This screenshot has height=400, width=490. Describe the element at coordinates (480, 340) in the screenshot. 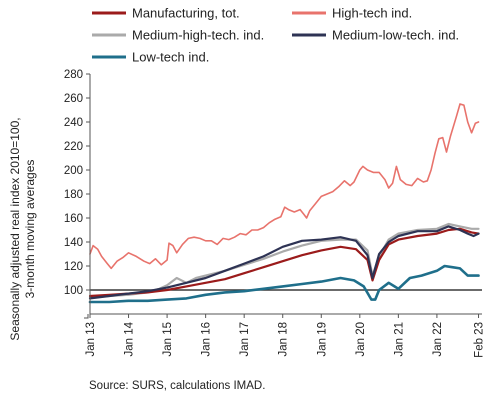

I see `x-tick-label-10: Feb 23` at that location.